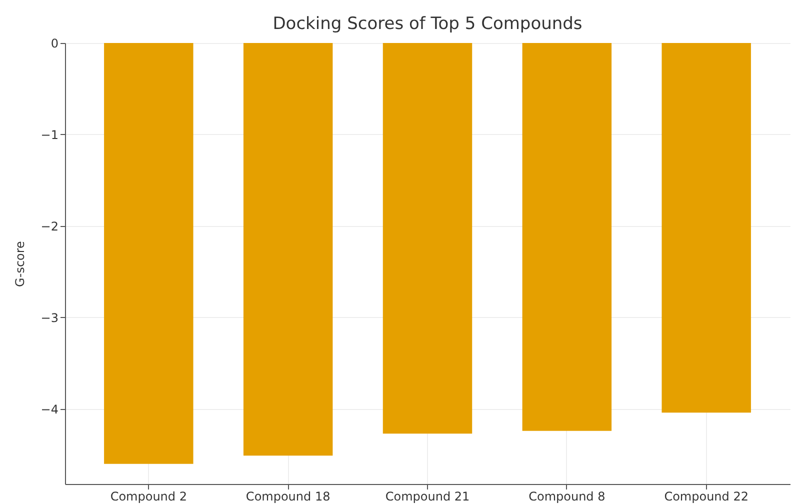 The width and height of the screenshot is (799, 504). What do you see at coordinates (288, 497) in the screenshot?
I see `x-tick-label: Compound 18` at bounding box center [288, 497].